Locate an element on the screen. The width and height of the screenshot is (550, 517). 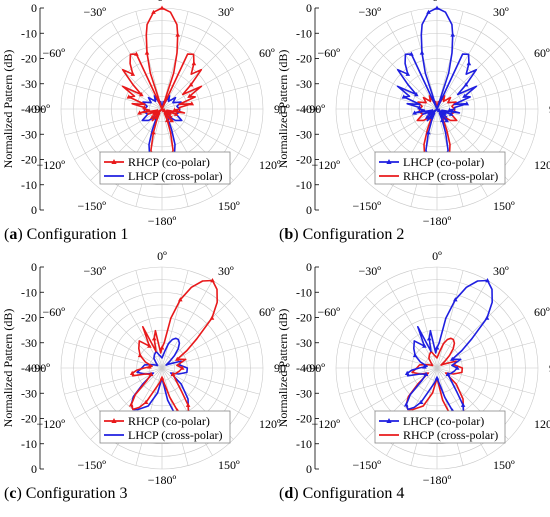
angle-label: −150º is located at coordinates (92, 465).